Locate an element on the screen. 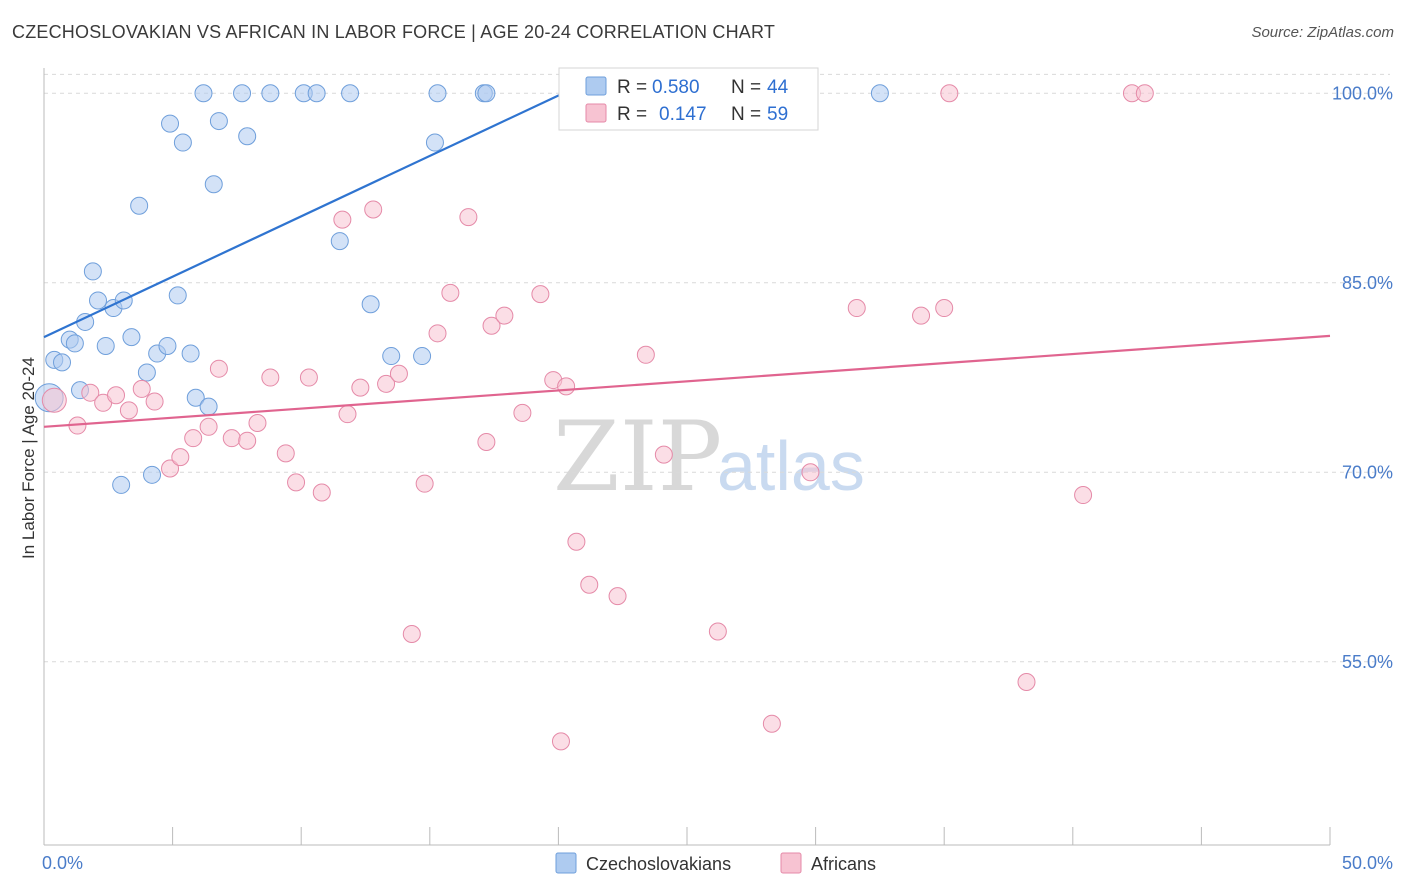 Image resolution: width=1406 pixels, height=892 pixels. x-tick-label-left: 0.0% is located at coordinates (62, 863).